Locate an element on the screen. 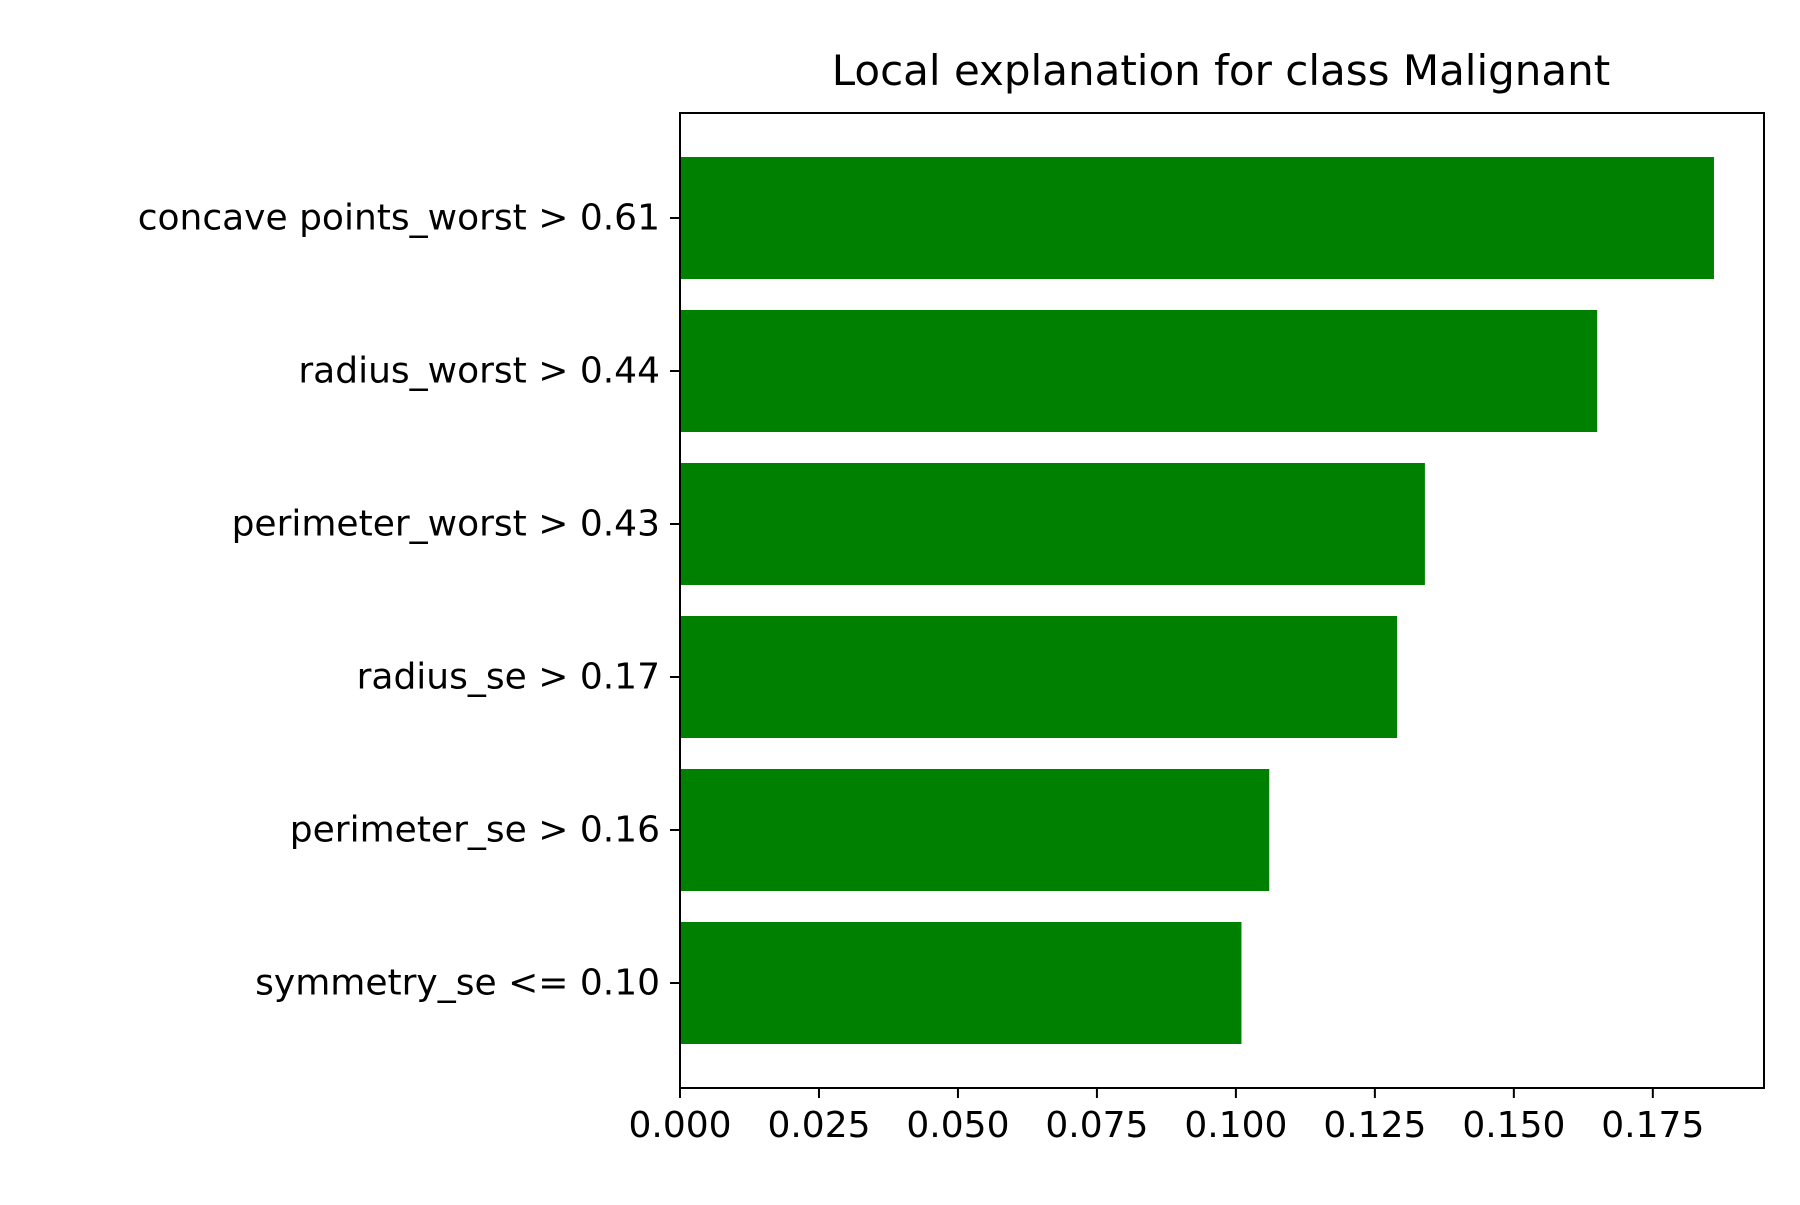 This screenshot has height=1205, width=1800. y-tick-label: radius_worst > 0.44 is located at coordinates (479, 371).